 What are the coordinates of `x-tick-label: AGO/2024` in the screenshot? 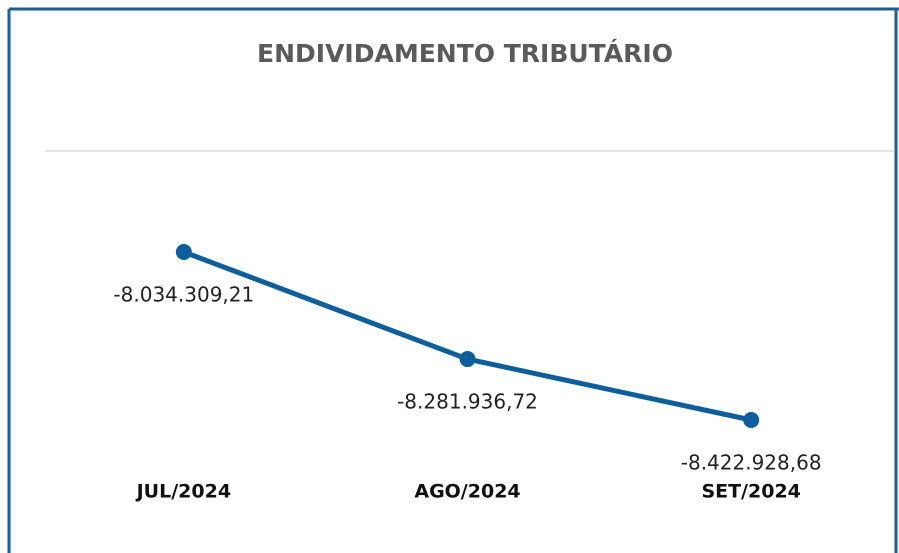 It's located at (467, 492).